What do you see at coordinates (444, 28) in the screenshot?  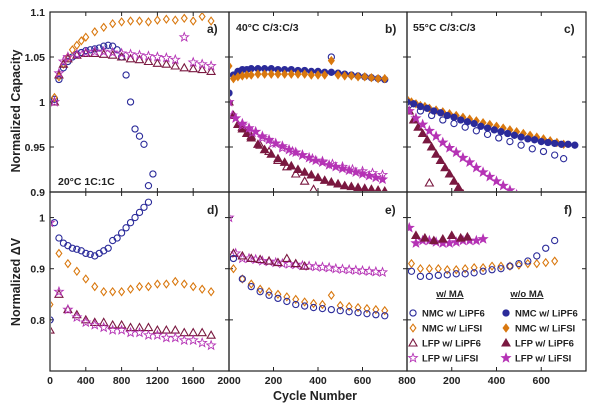 I see `panel-c-title: 55°C C/3:C/3` at bounding box center [444, 28].